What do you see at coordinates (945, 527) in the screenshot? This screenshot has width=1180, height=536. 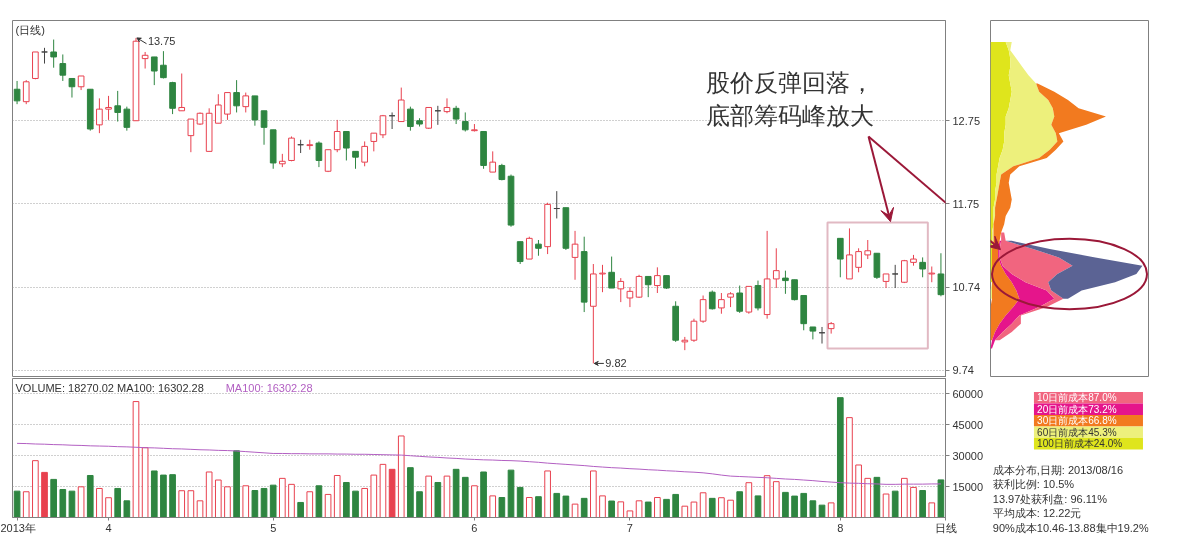 I see `text: 日线` at bounding box center [945, 527].